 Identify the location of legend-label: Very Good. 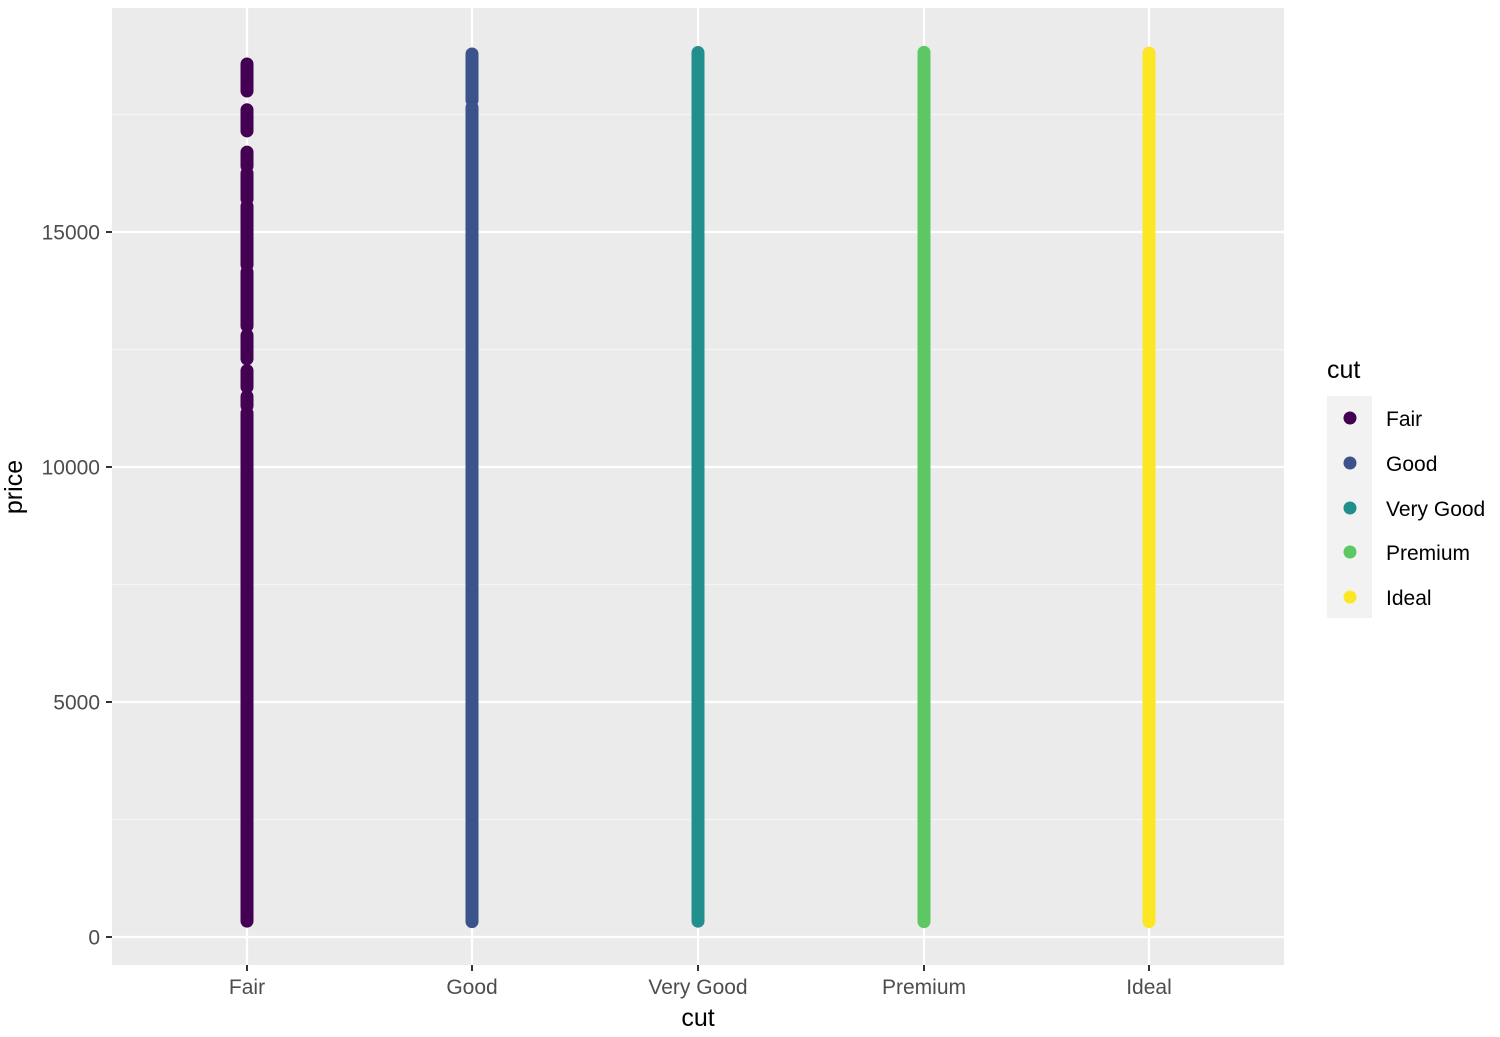
(1435, 509).